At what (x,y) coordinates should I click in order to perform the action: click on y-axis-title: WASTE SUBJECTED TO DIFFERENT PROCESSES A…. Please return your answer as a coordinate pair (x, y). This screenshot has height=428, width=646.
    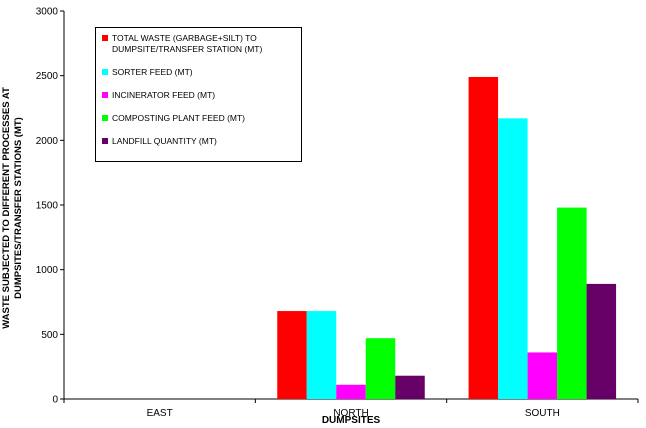
    Looking at the image, I should click on (12, 208).